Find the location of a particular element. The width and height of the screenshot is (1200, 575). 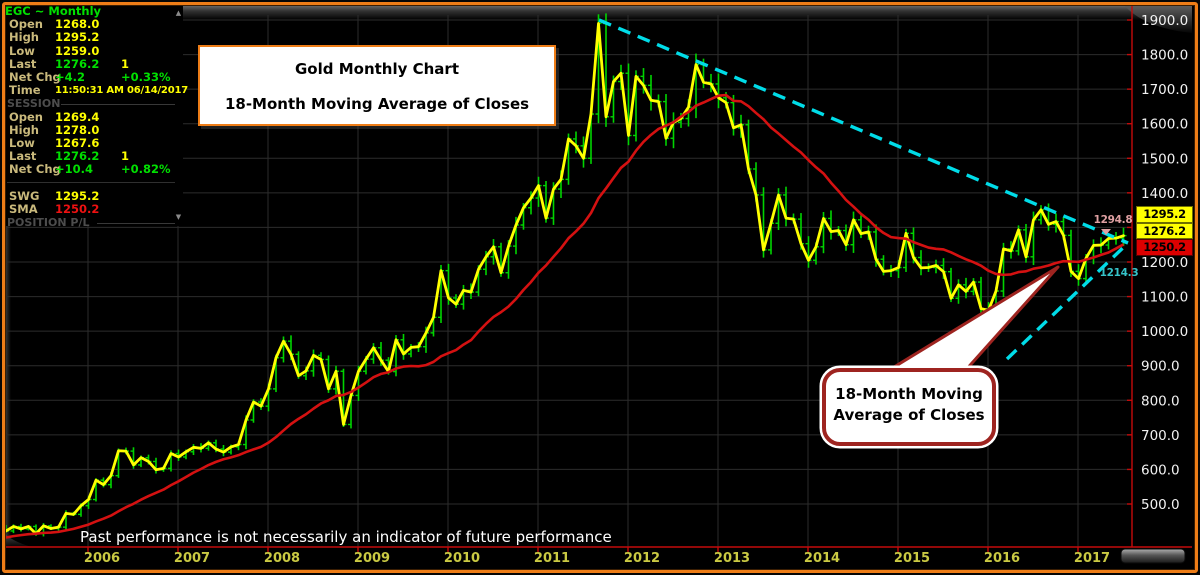

scroll-down-icon: ▼ is located at coordinates (178, 217).